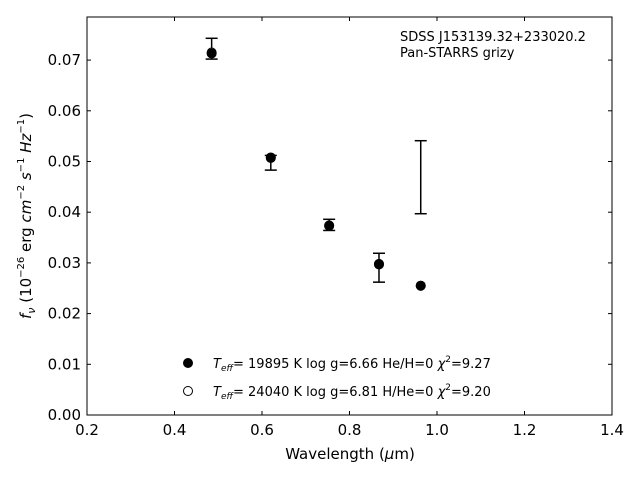 The image size is (640, 480). What do you see at coordinates (457, 53) in the screenshot?
I see `annotation-line-2: Pan-STARRS grizy` at bounding box center [457, 53].